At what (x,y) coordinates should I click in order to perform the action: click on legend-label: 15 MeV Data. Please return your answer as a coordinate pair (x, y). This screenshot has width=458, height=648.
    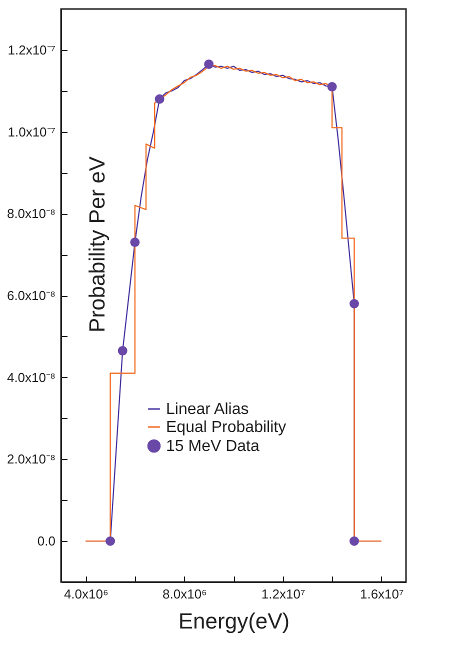
    Looking at the image, I should click on (213, 446).